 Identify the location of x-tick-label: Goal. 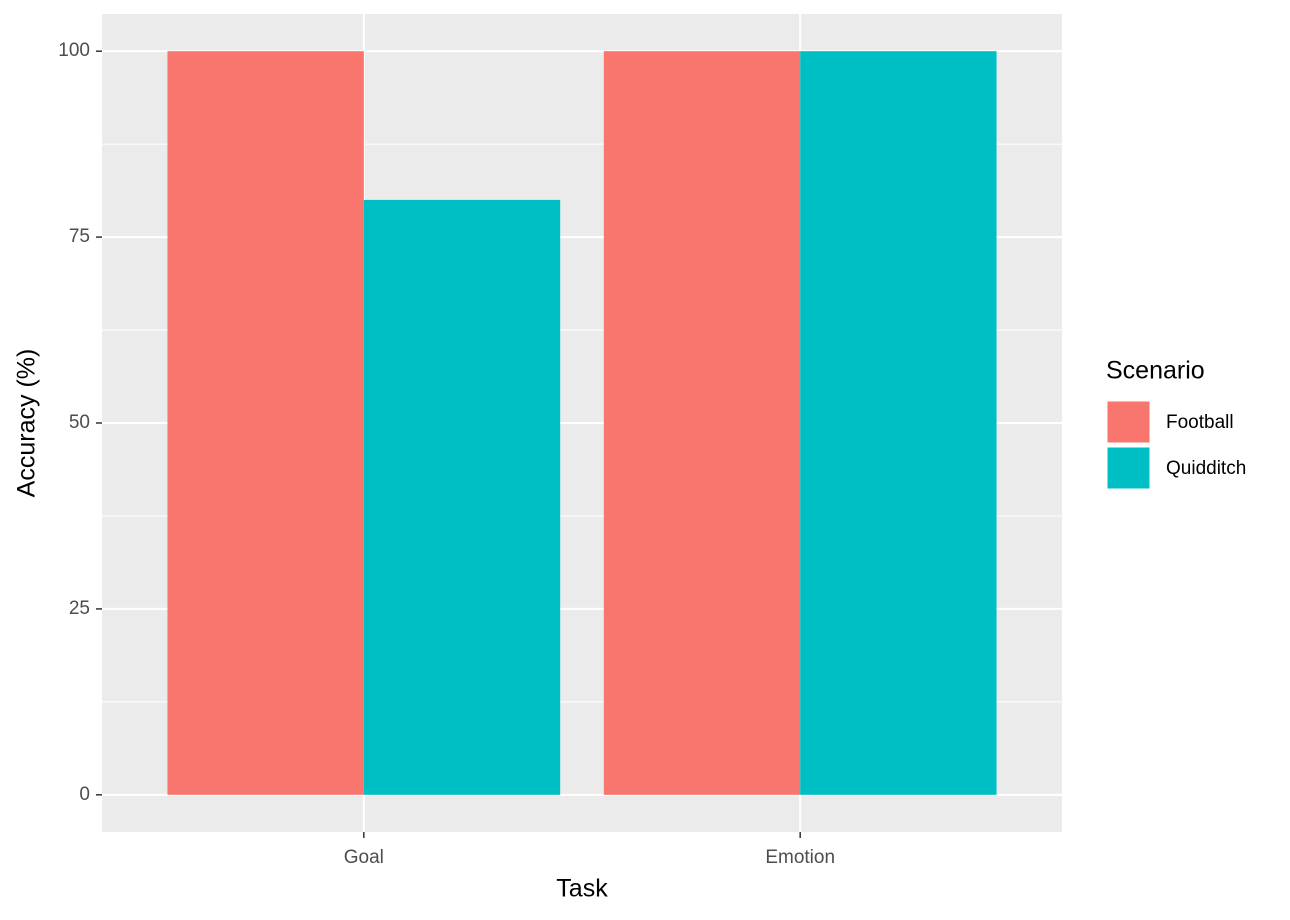
(364, 857).